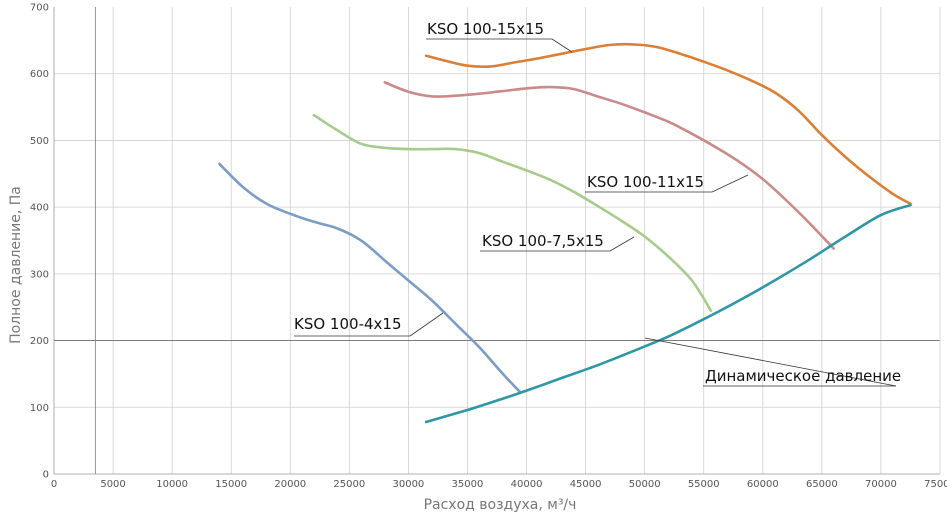 This screenshot has width=947, height=516. Describe the element at coordinates (231, 484) in the screenshot. I see `x-tick-label: 15000` at that location.